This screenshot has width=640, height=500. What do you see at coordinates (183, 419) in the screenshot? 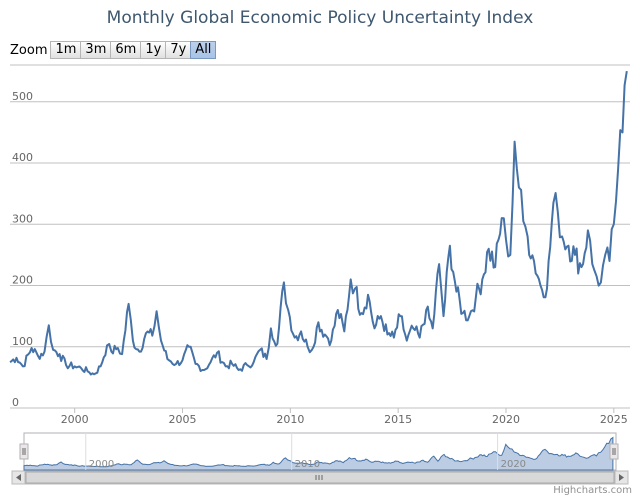
I see `x-tick-label: 2005` at bounding box center [183, 419].